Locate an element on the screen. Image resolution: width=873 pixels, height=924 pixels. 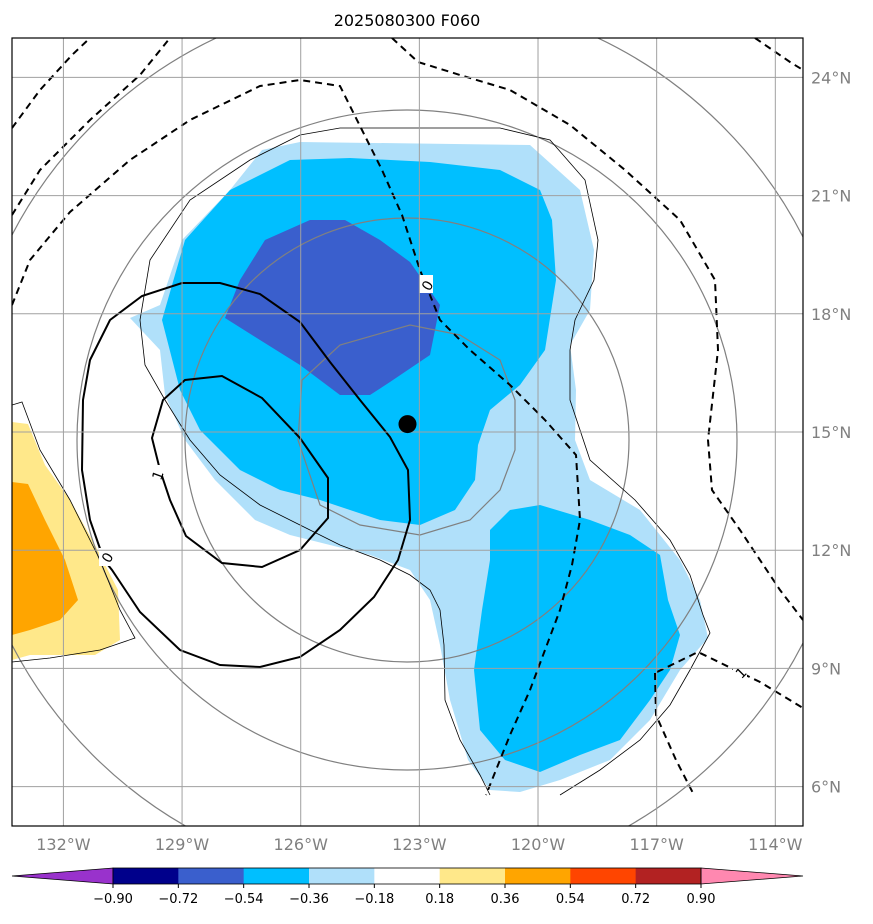
latitude-labels: 24°N 21°N 18°N 15°N 12°N 9°N 6°N is located at coordinates (831, 432).